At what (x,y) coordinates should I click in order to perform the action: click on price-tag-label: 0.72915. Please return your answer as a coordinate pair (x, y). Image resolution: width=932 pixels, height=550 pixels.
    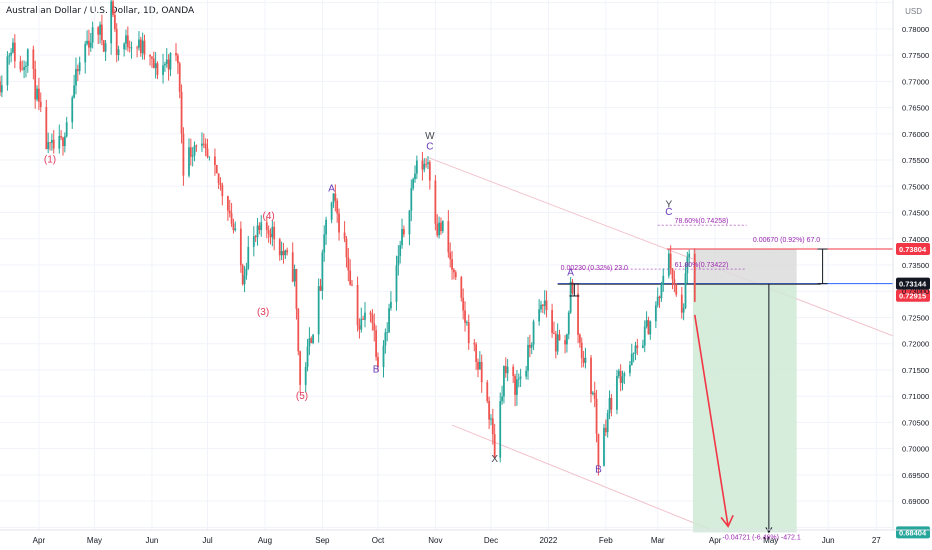
    Looking at the image, I should click on (912, 296).